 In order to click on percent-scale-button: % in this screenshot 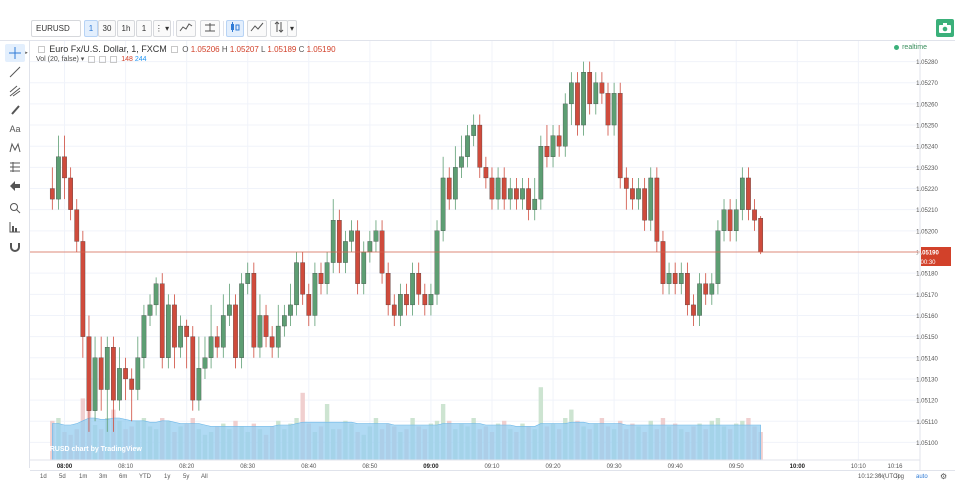, I will do `click(882, 477)`.